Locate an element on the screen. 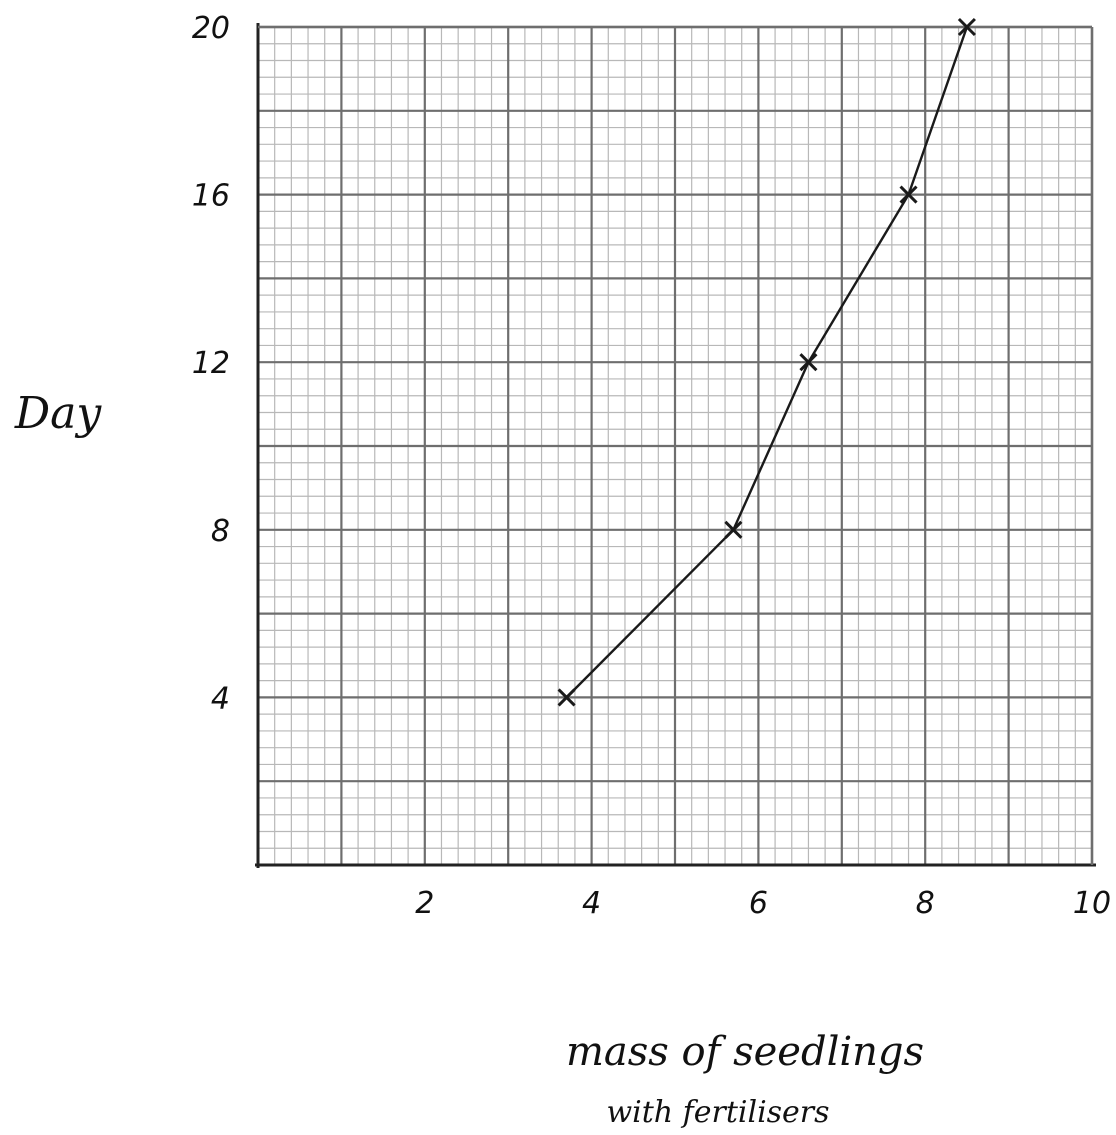 This screenshot has height=1135, width=1116. x-tick-label: 10 is located at coordinates (1092, 903).